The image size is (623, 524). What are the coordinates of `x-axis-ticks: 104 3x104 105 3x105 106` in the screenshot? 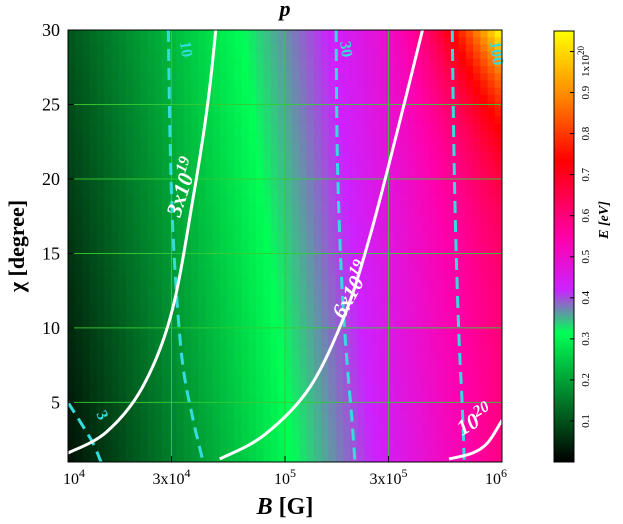 It's located at (285, 472).